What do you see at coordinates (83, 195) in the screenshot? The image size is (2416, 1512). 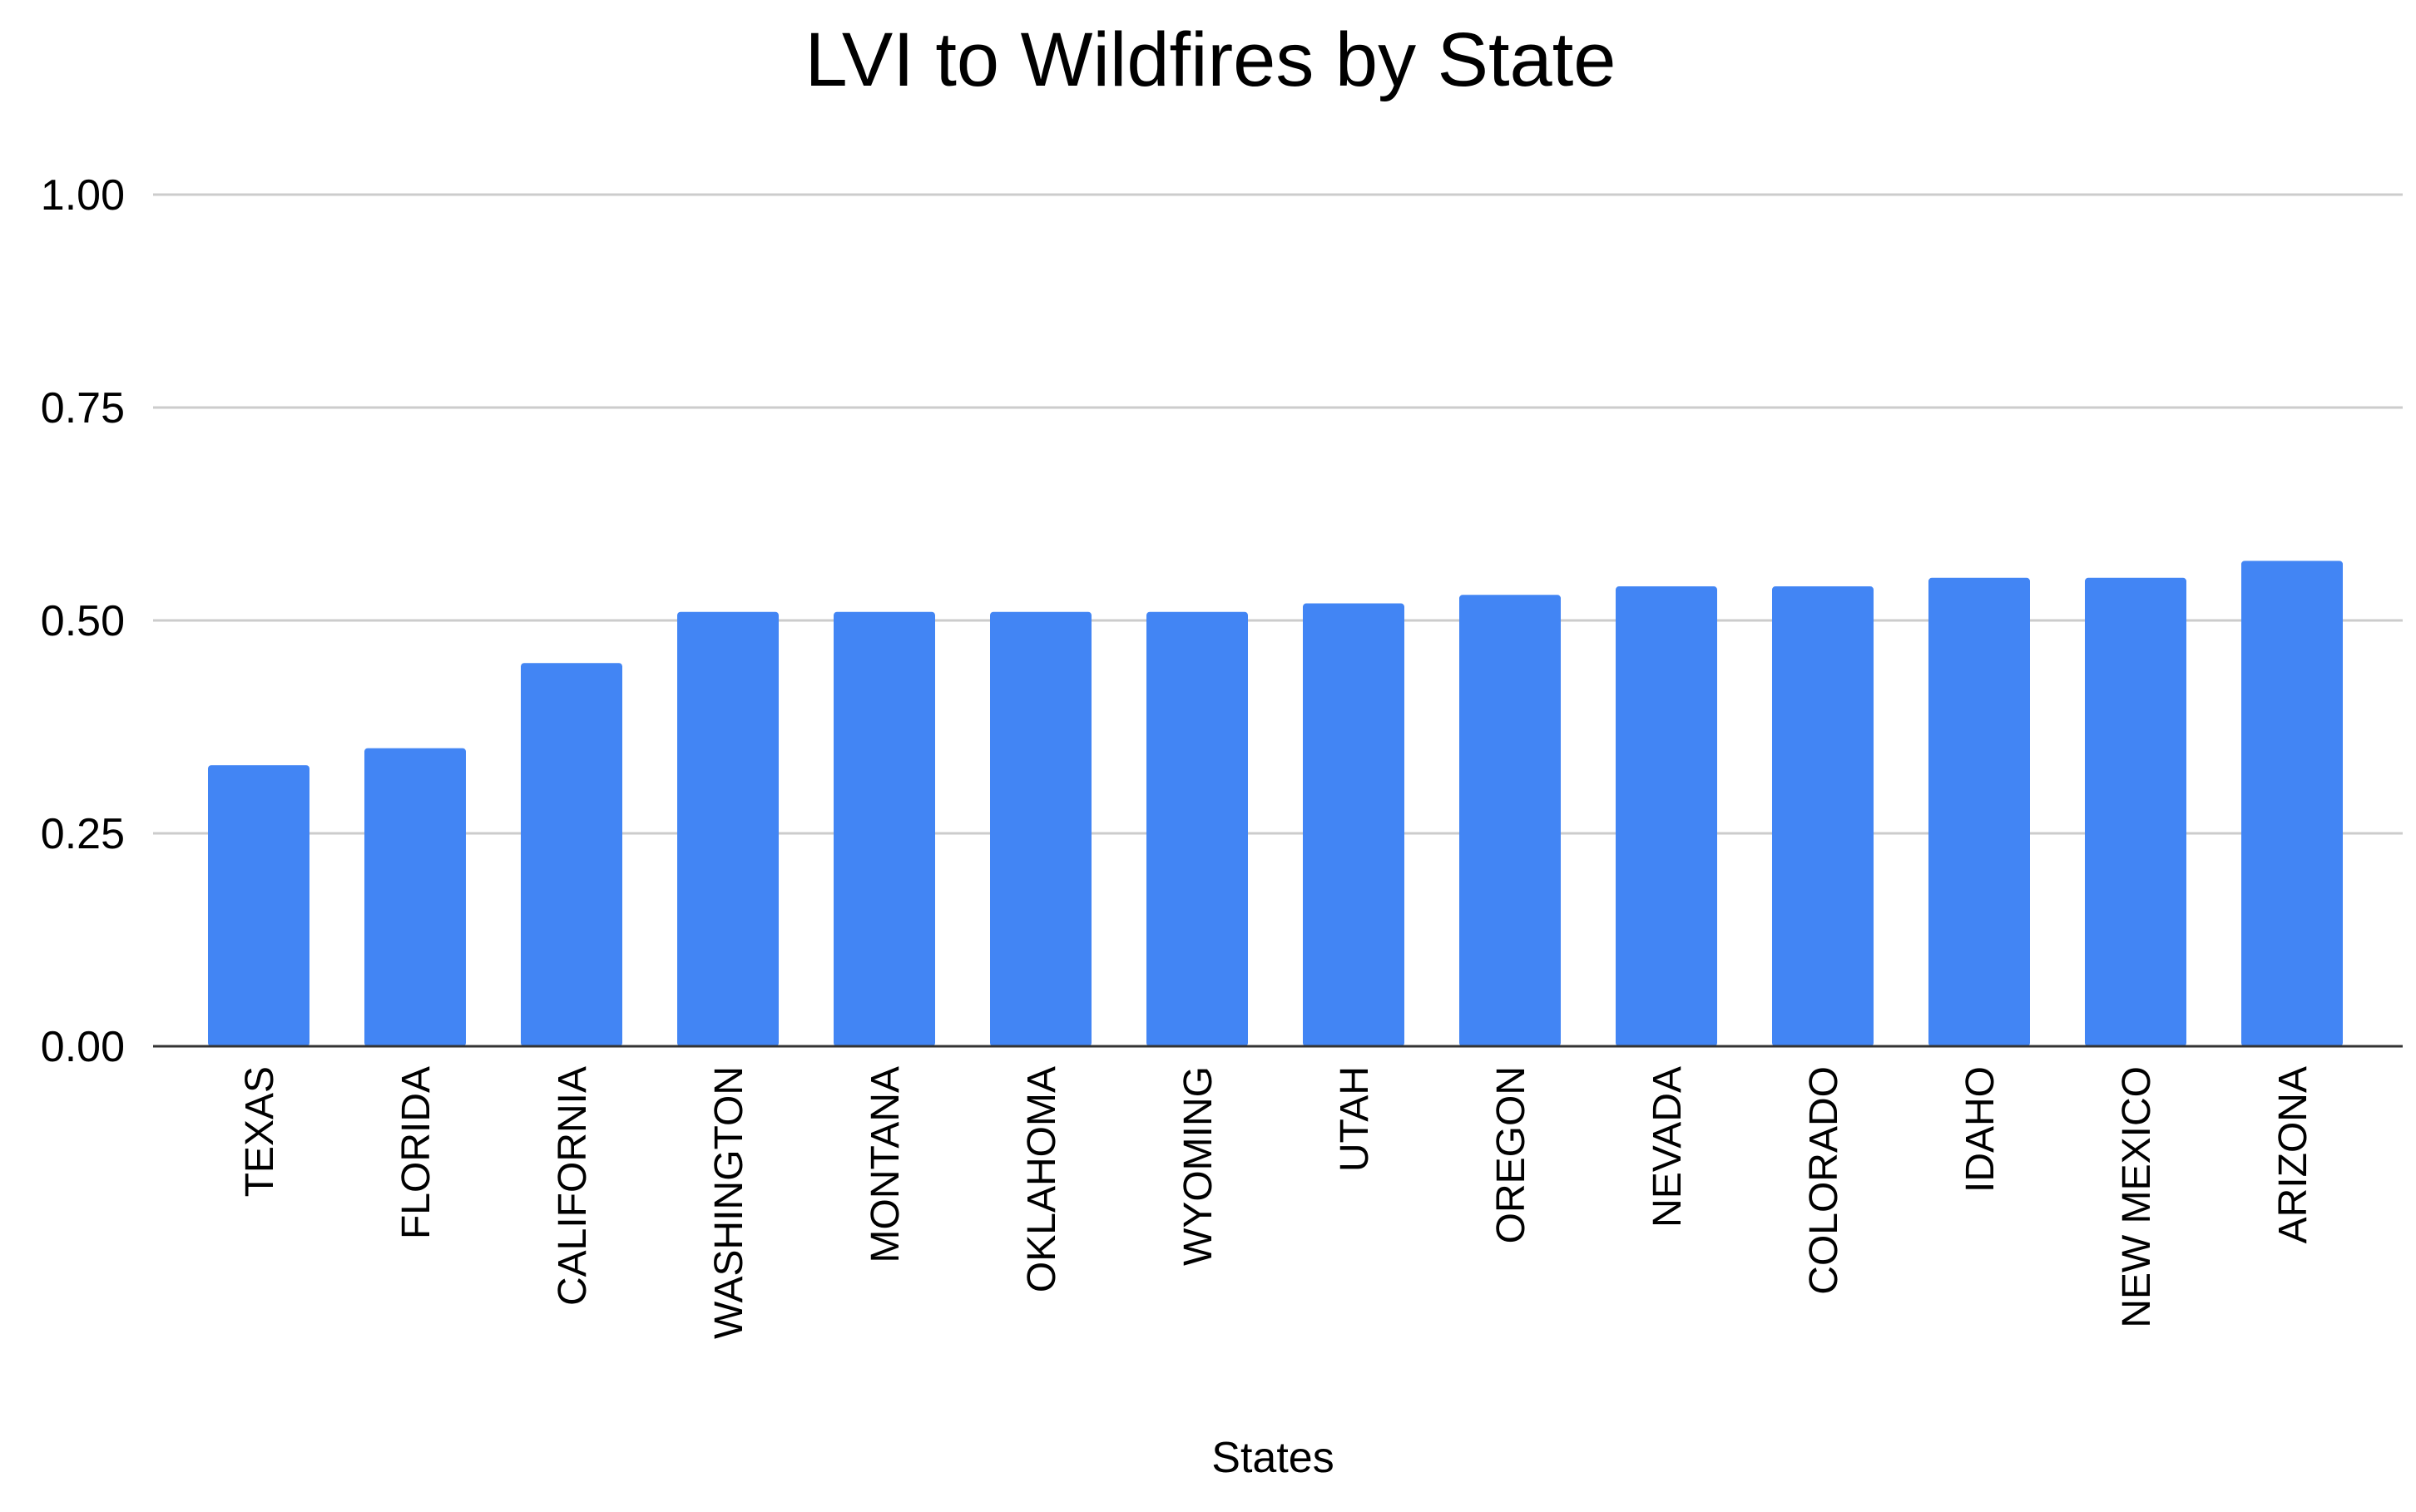 I see `y-tick-label: 1.00` at bounding box center [83, 195].